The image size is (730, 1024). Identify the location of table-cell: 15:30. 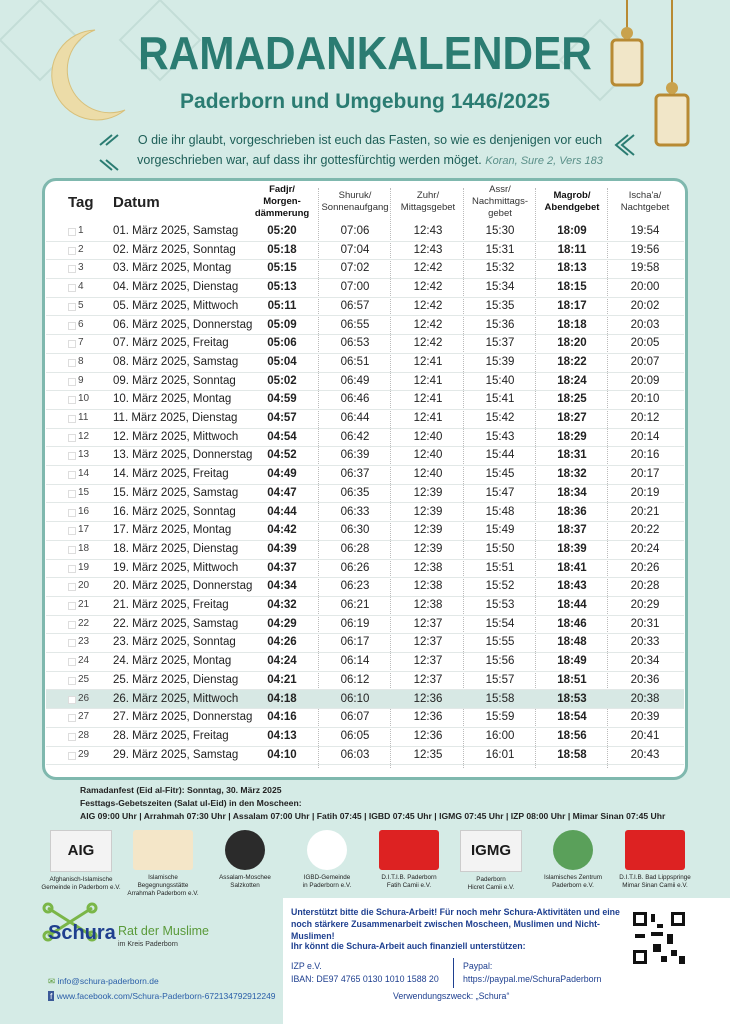
(500, 231).